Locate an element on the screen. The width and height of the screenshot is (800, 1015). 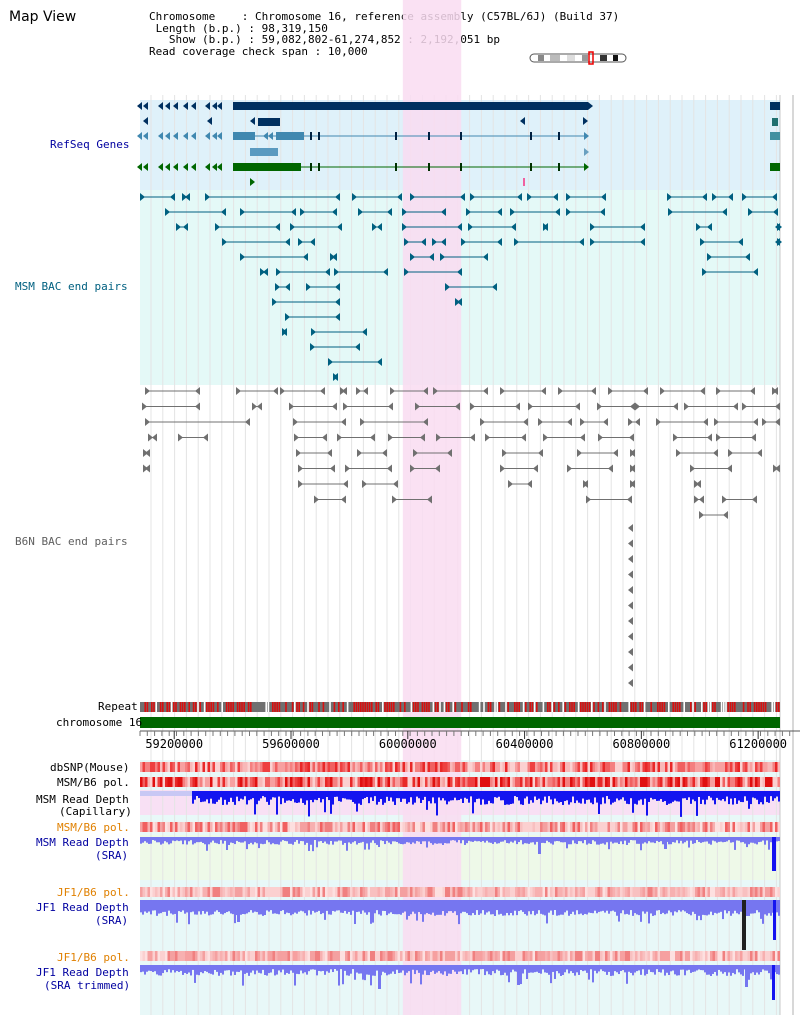
track-label-msm-bac: MSM BAC end pairs is located at coordinates (71, 286).